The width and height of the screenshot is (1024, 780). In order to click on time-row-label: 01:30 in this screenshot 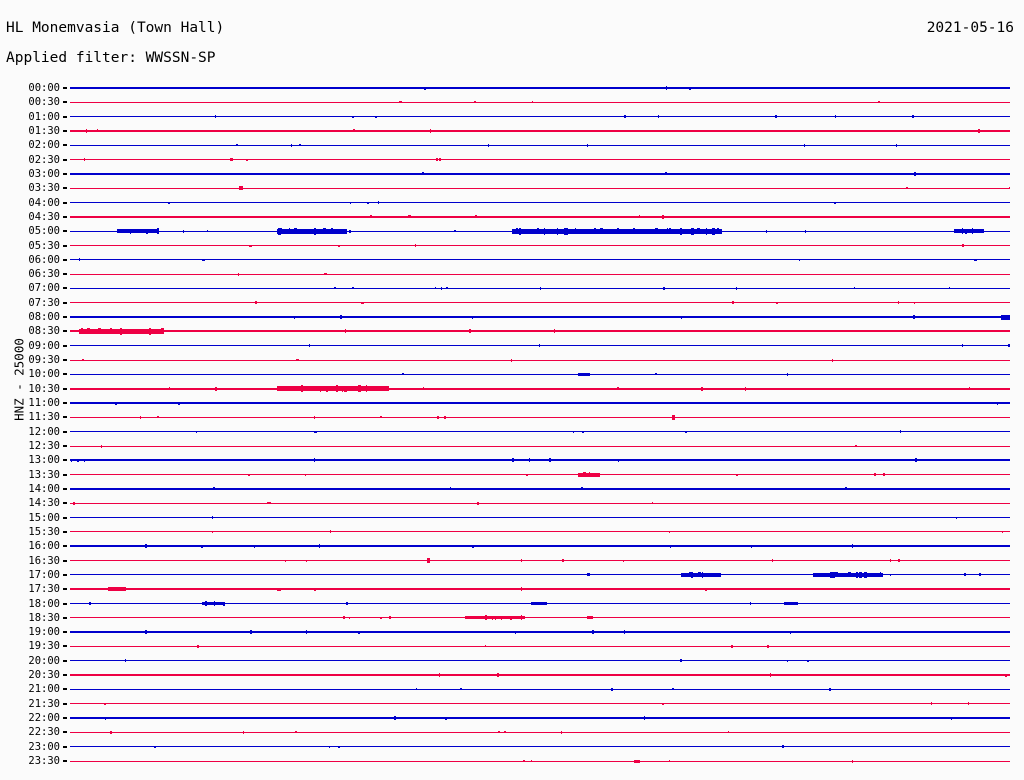, I will do `click(44, 130)`.